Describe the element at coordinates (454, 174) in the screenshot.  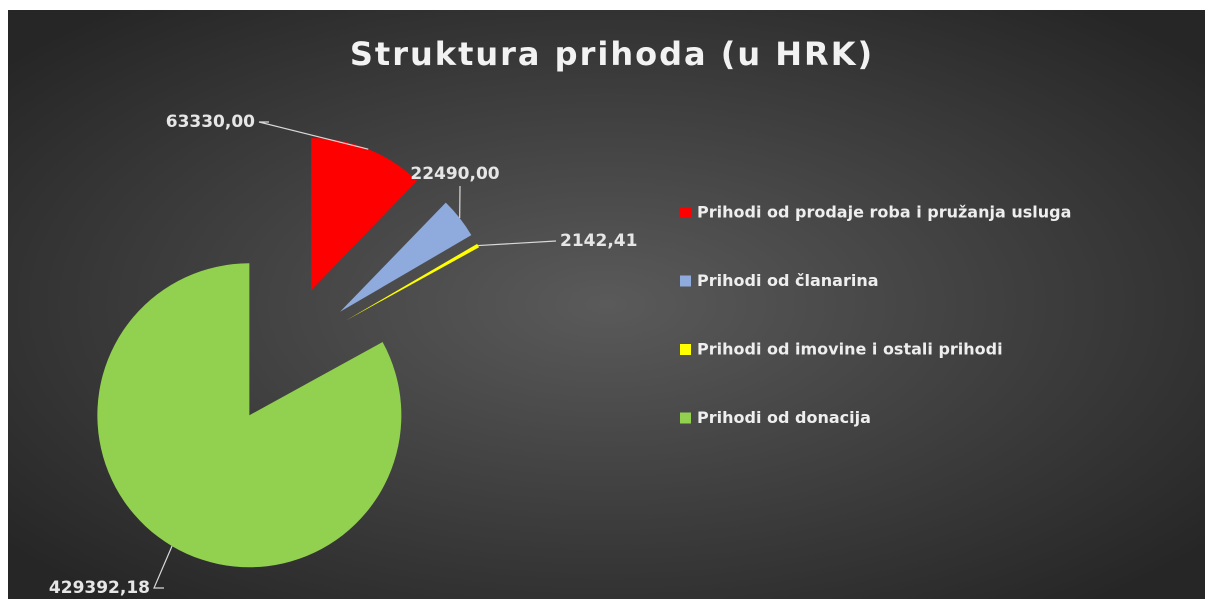
I see `data-label: 22490,00` at that location.